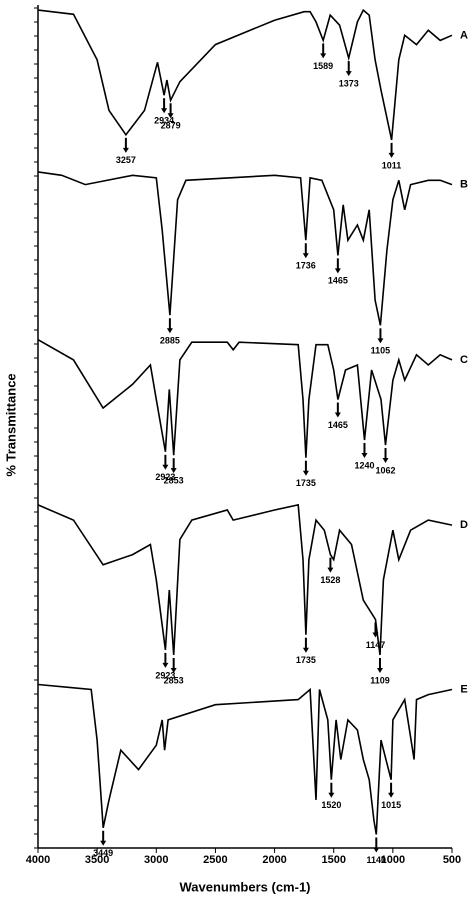  Describe the element at coordinates (392, 165) in the screenshot. I see `annotation-label: 1011` at that location.